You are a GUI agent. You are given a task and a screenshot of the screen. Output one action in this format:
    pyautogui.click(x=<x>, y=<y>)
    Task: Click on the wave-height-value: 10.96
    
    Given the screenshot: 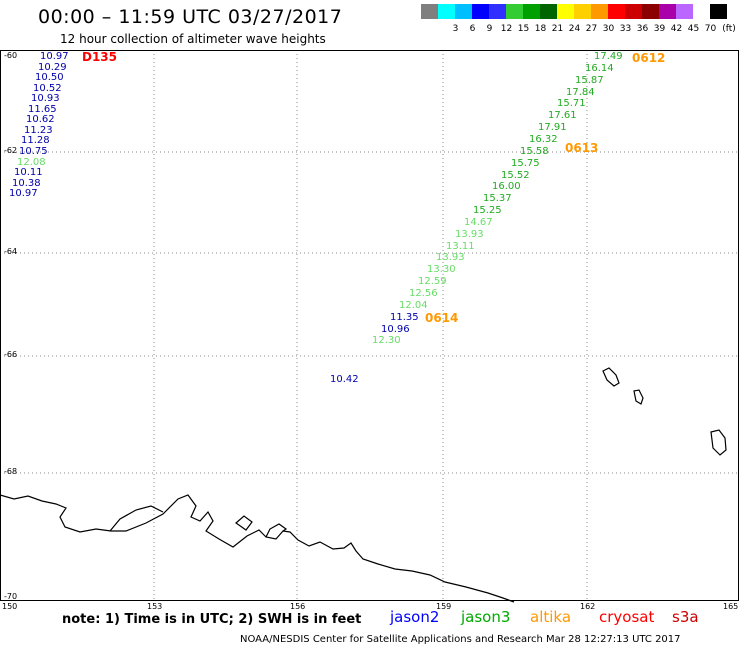 What is the action you would take?
    pyautogui.click(x=395, y=329)
    